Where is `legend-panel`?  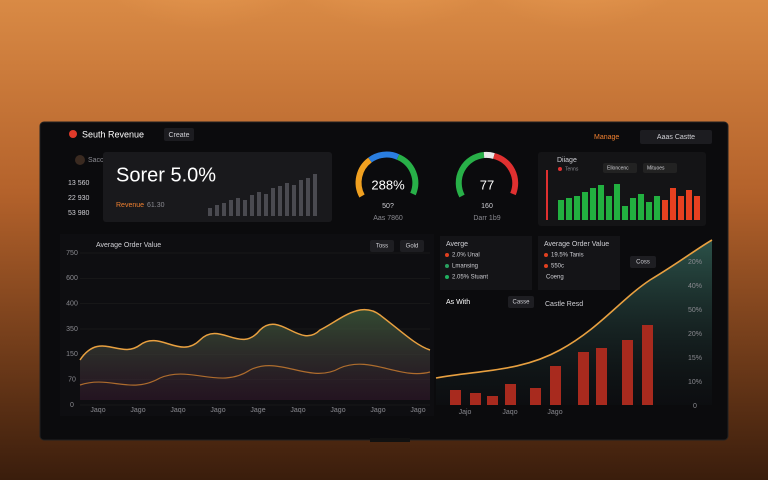 legend-panel is located at coordinates (486, 263).